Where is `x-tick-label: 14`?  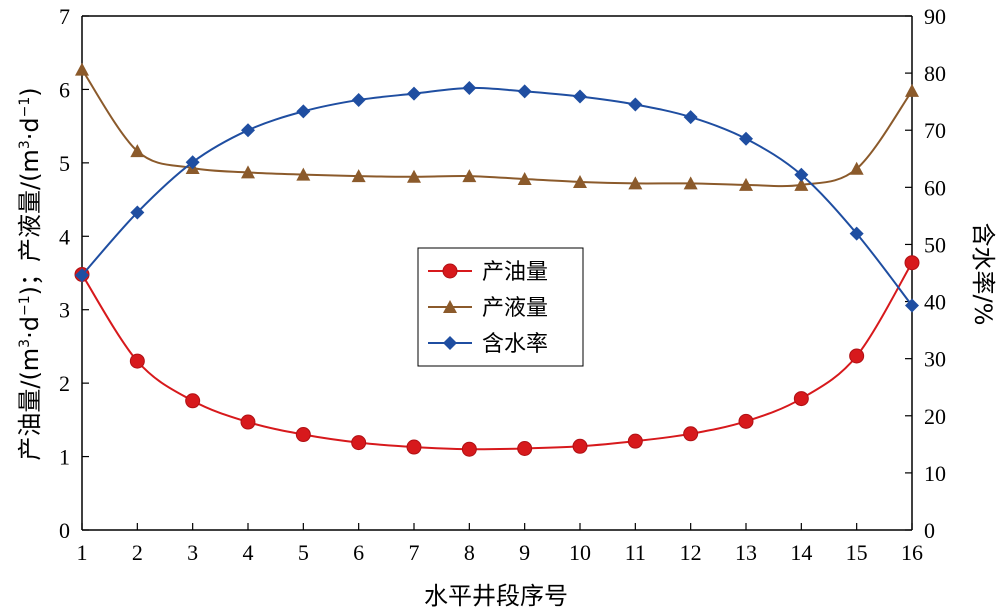 x-tick-label: 14 is located at coordinates (801, 552).